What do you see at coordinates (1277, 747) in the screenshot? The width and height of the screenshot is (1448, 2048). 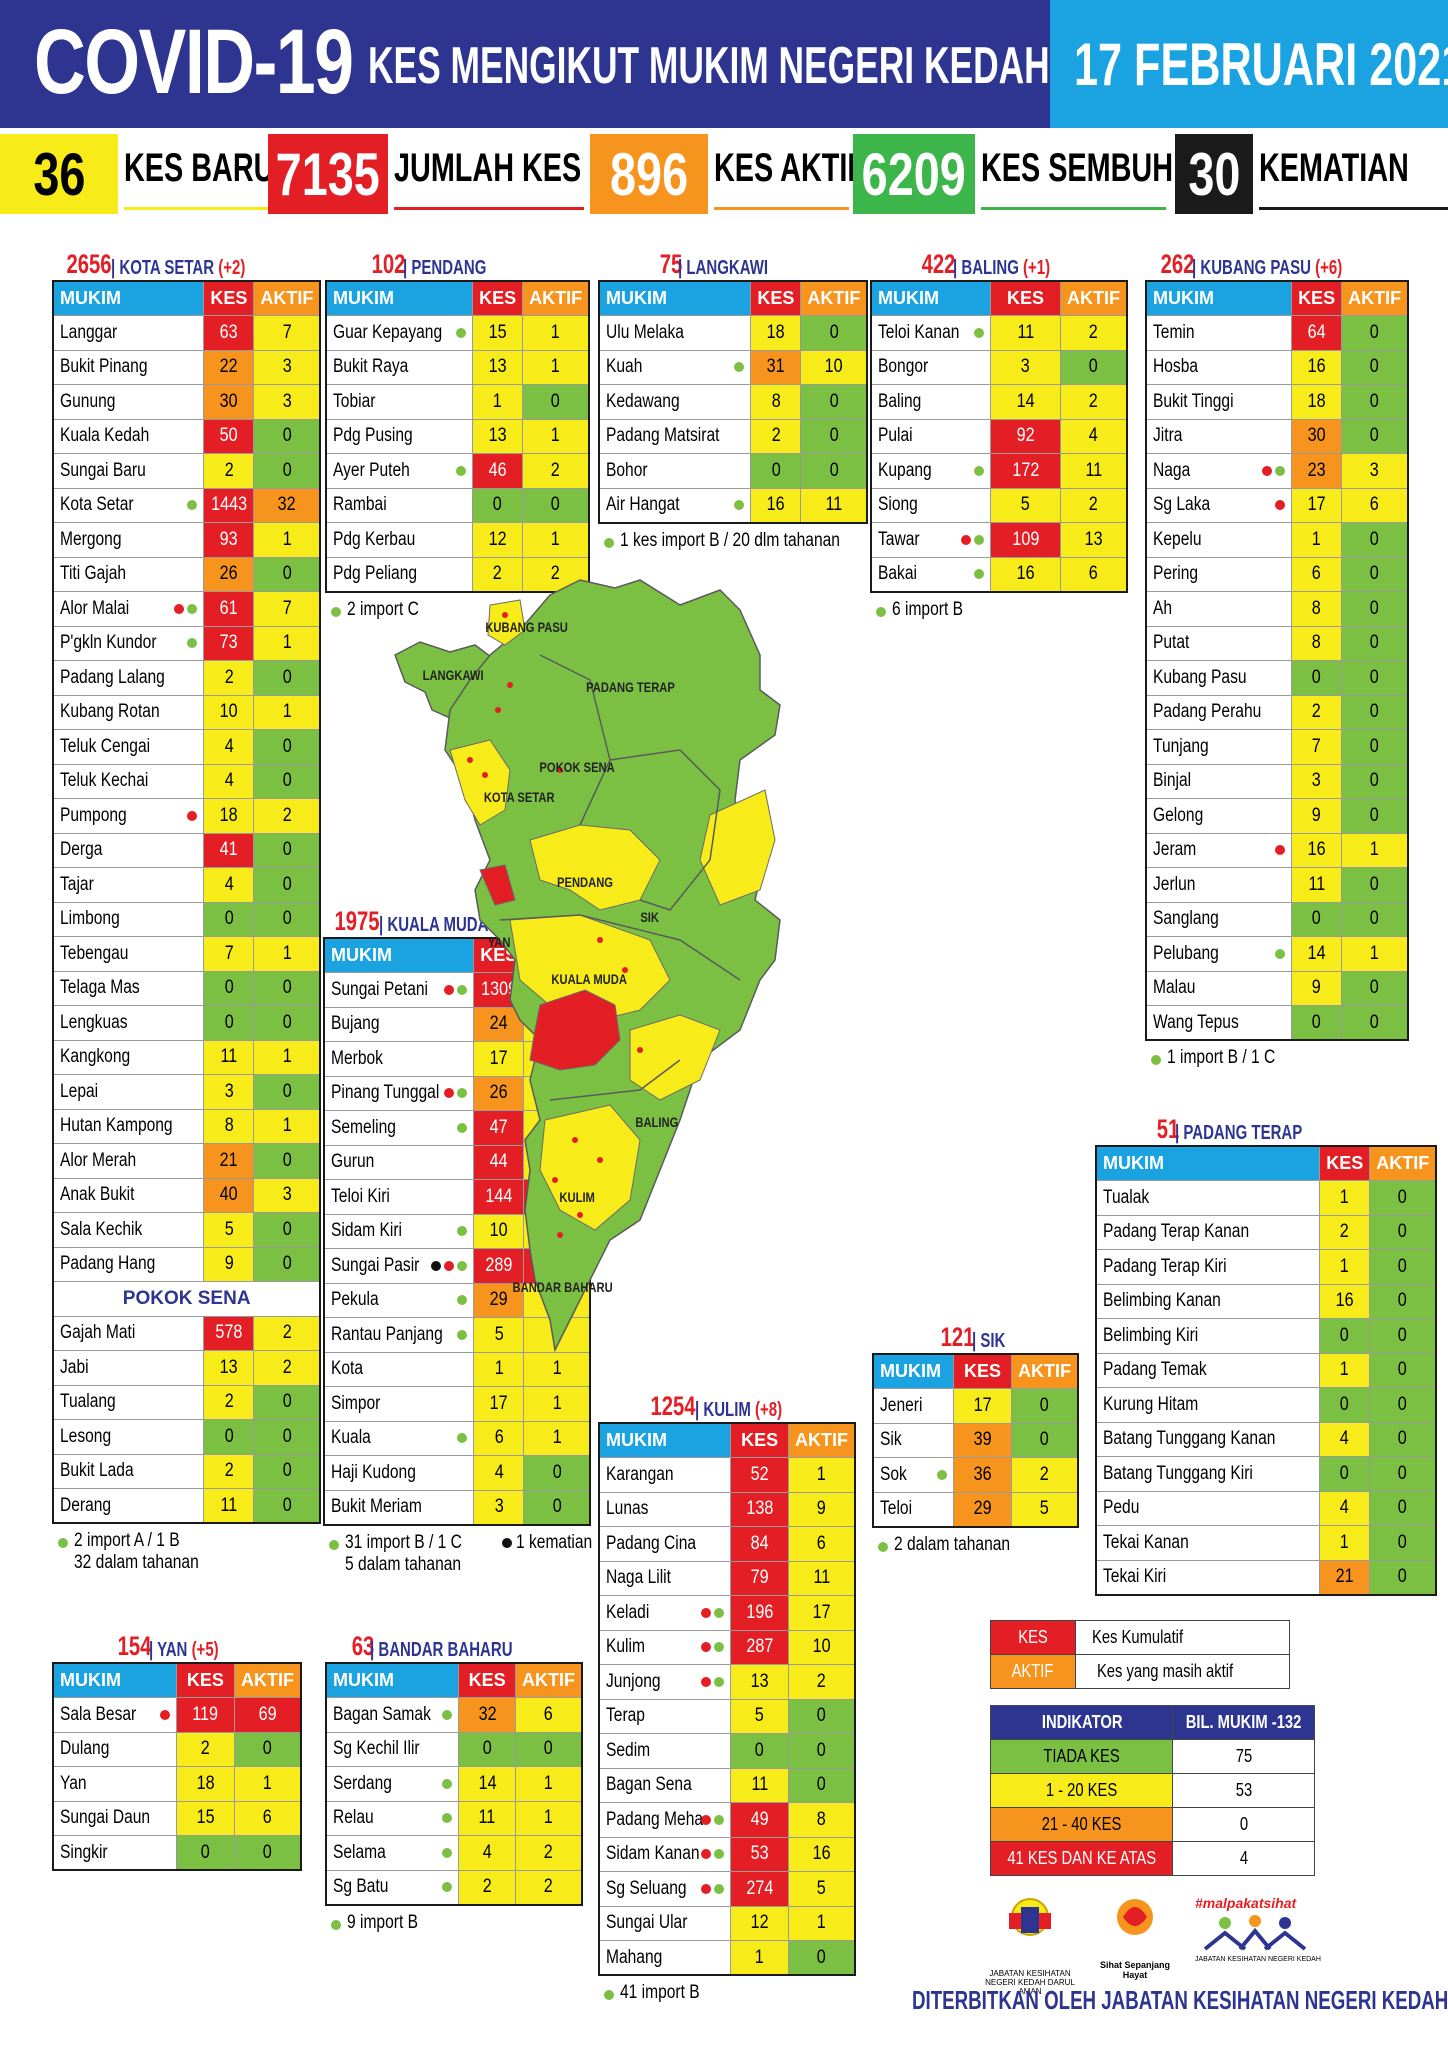 I see `table-row: Tunjang 7 0` at bounding box center [1277, 747].